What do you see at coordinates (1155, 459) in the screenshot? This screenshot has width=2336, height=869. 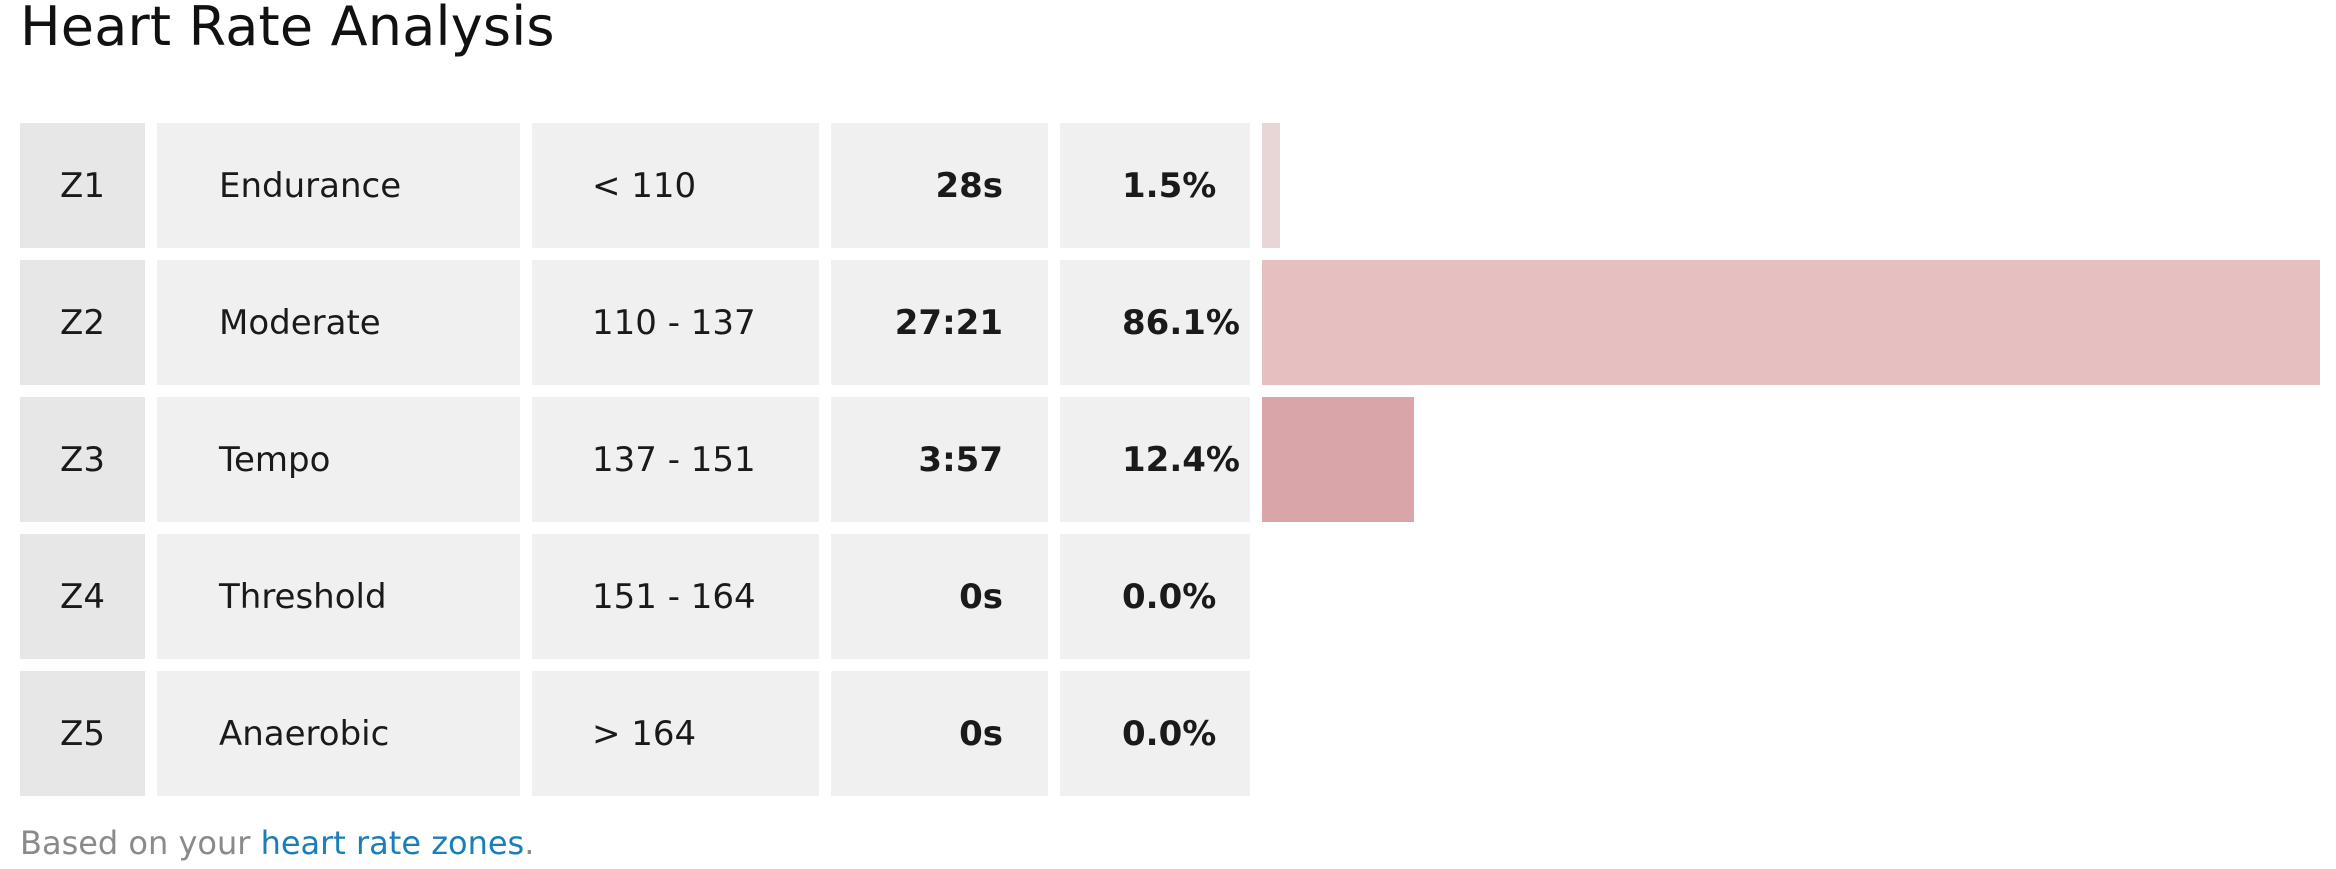 I see `zone-percent: 12.4%` at bounding box center [1155, 459].